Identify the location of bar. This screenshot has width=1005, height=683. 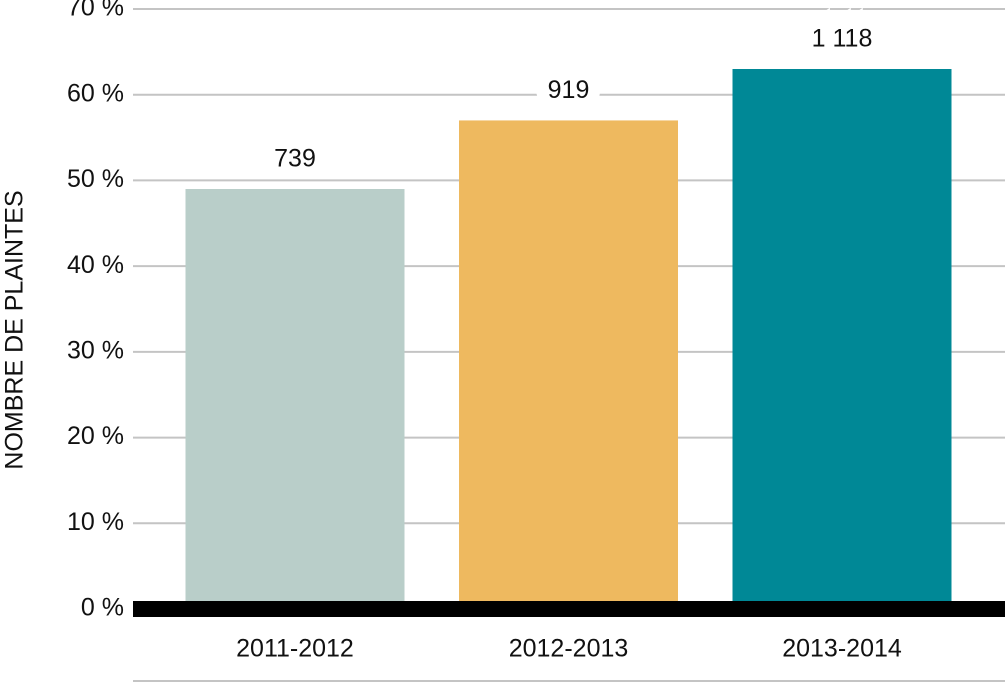
(295, 399).